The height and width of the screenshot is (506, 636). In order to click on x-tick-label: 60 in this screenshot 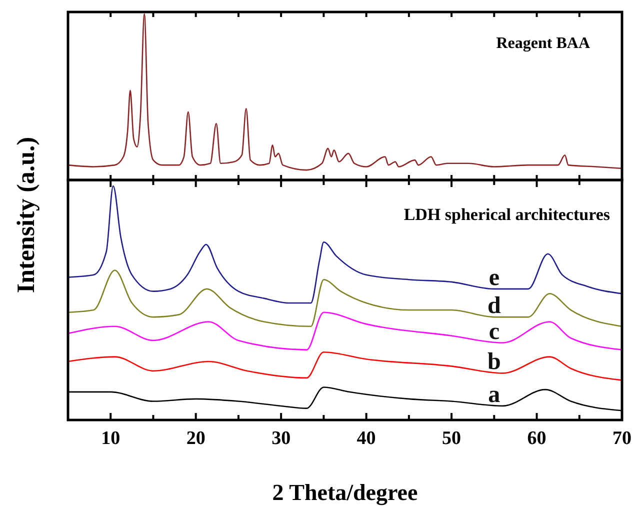, I will do `click(536, 438)`.